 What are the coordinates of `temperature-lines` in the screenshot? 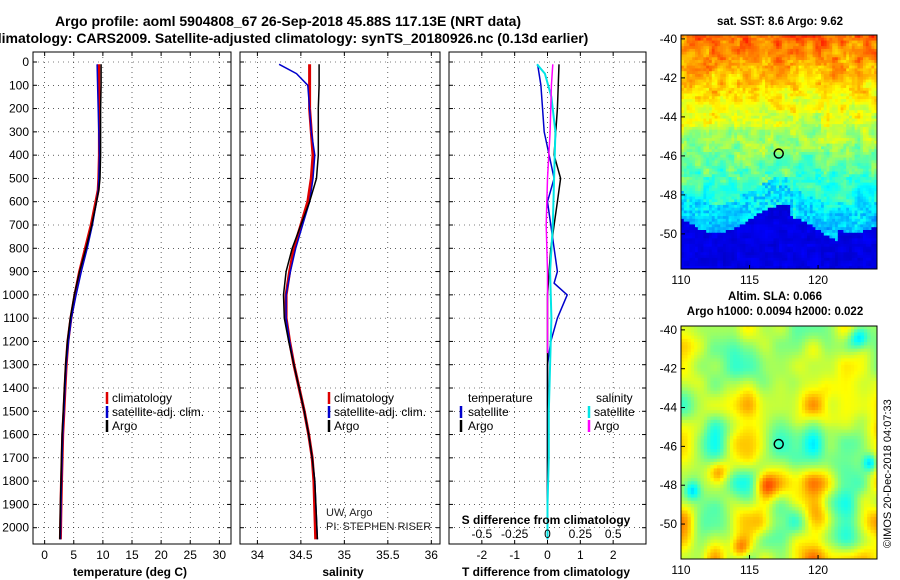 It's located at (80, 302).